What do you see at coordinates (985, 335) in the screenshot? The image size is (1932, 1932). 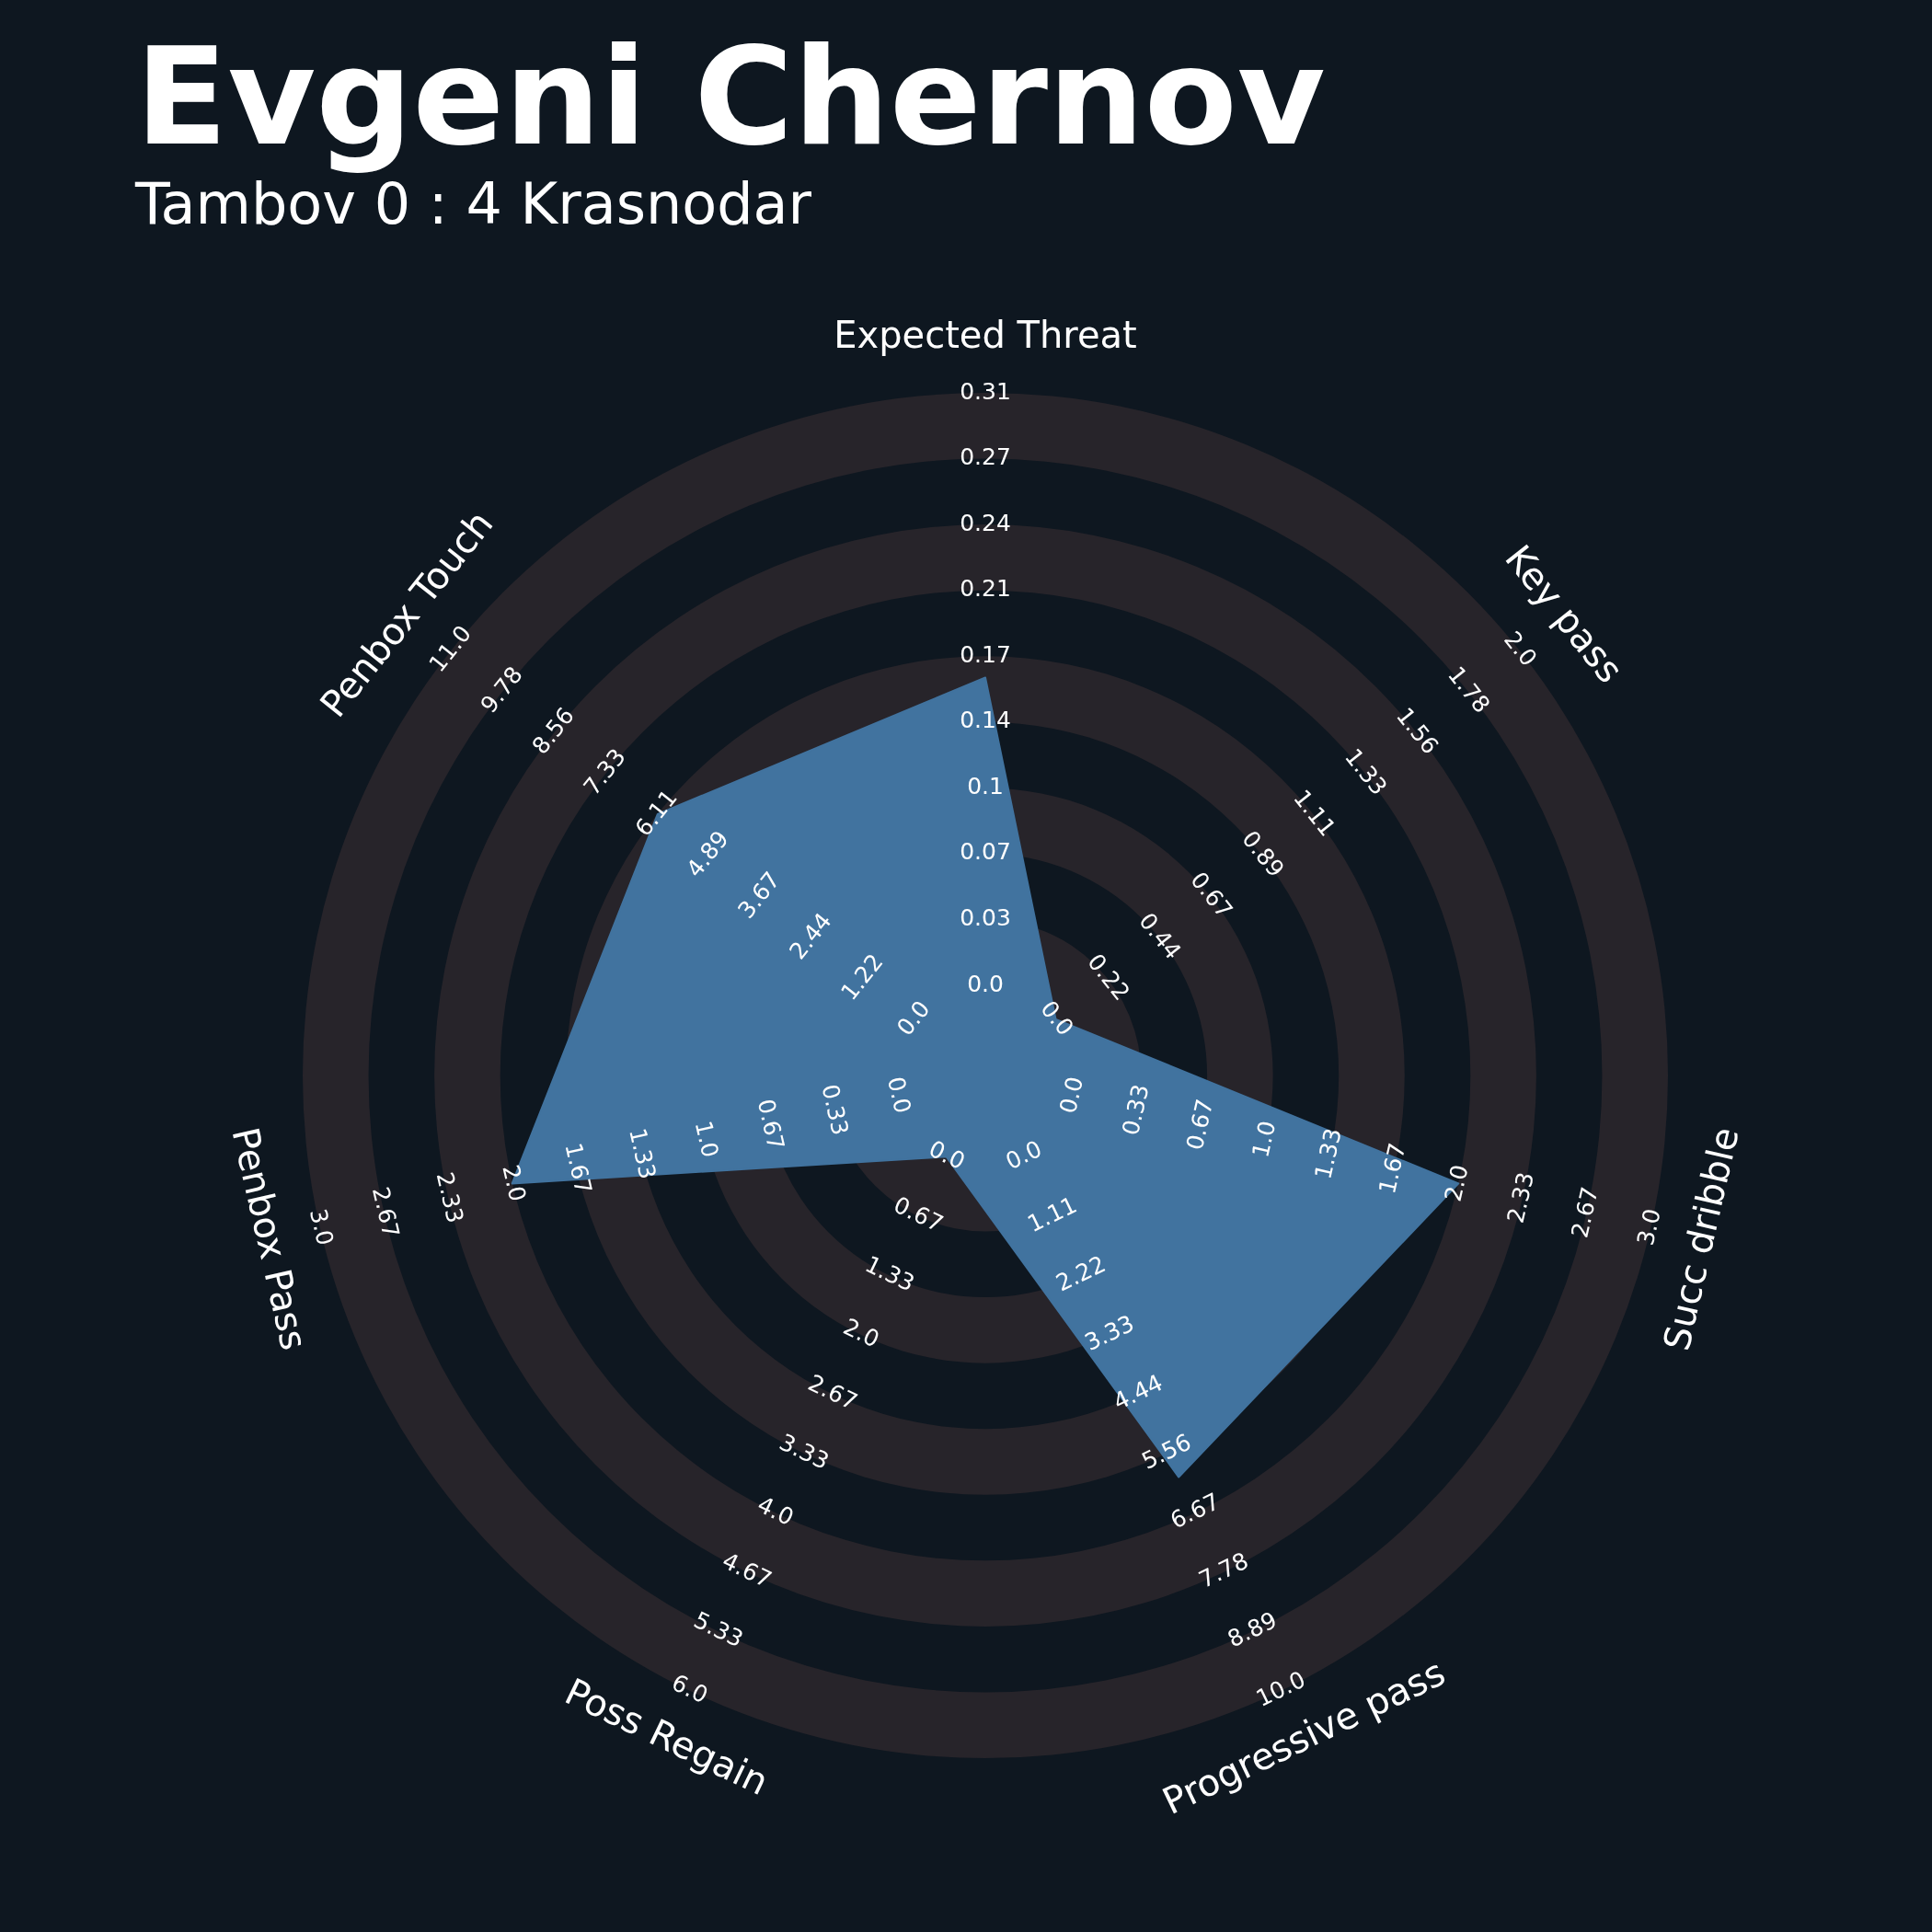 I see `spoke-label: Expected Threat` at bounding box center [985, 335].